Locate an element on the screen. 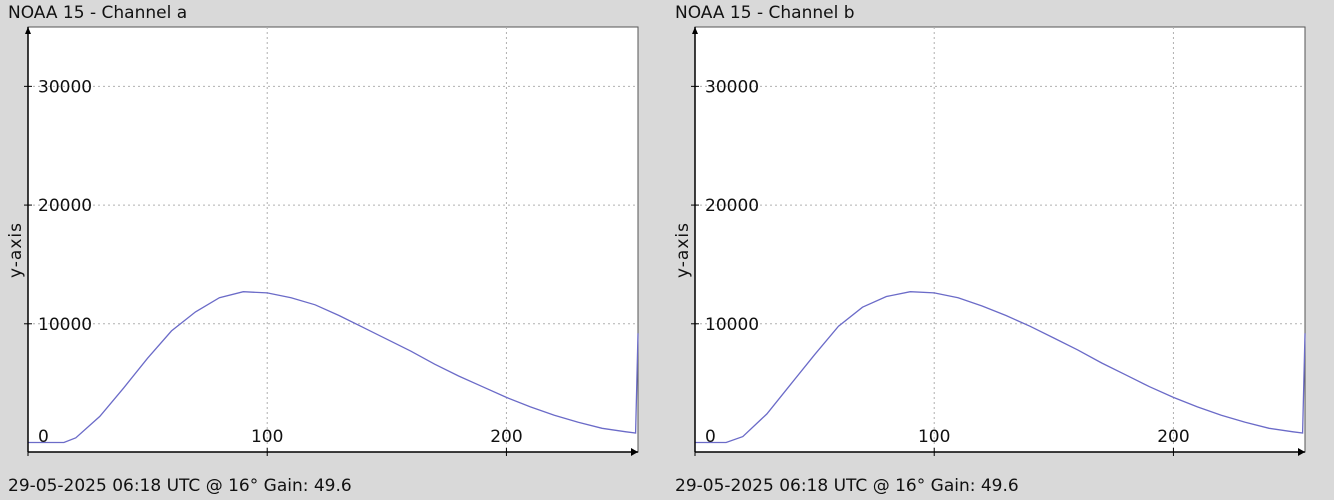 The width and height of the screenshot is (1334, 500). chart-title: NOAA 15 - Channel a is located at coordinates (98, 13).